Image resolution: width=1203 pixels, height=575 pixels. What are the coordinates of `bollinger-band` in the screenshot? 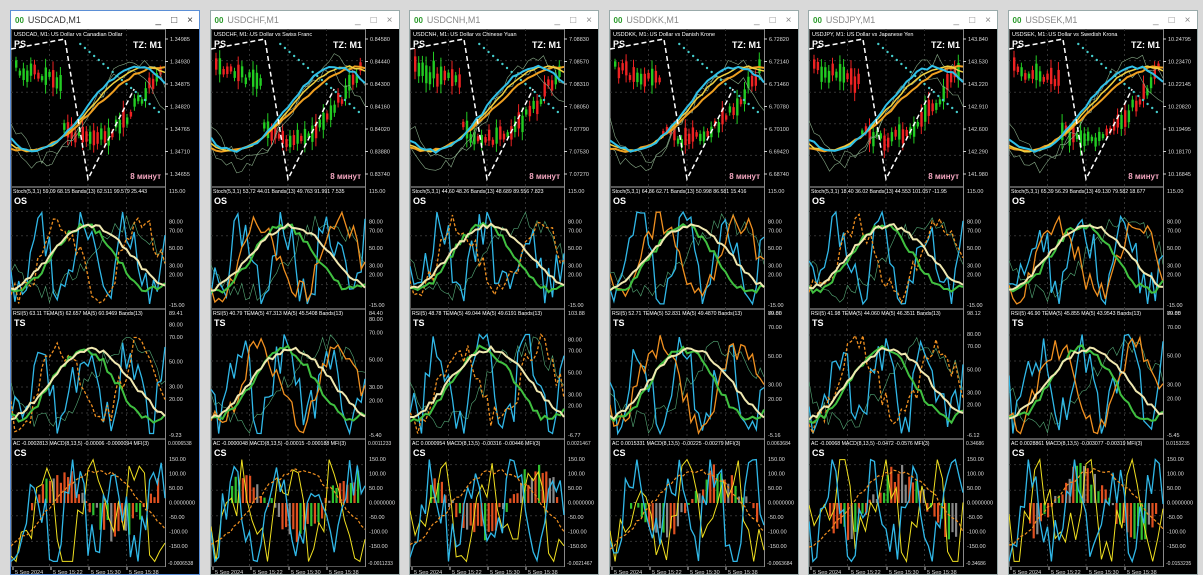 It's located at (886, 108).